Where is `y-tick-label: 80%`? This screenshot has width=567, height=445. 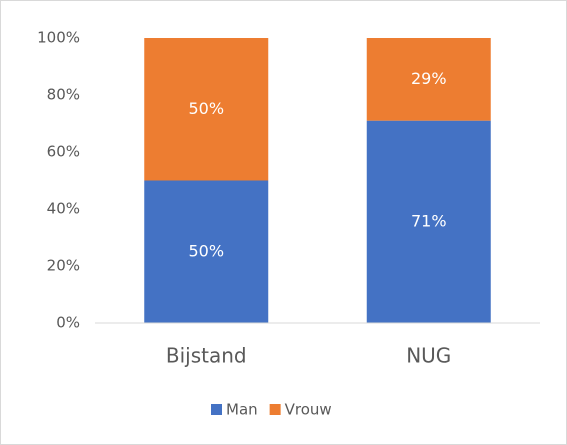
y-tick-label: 80% is located at coordinates (63, 95).